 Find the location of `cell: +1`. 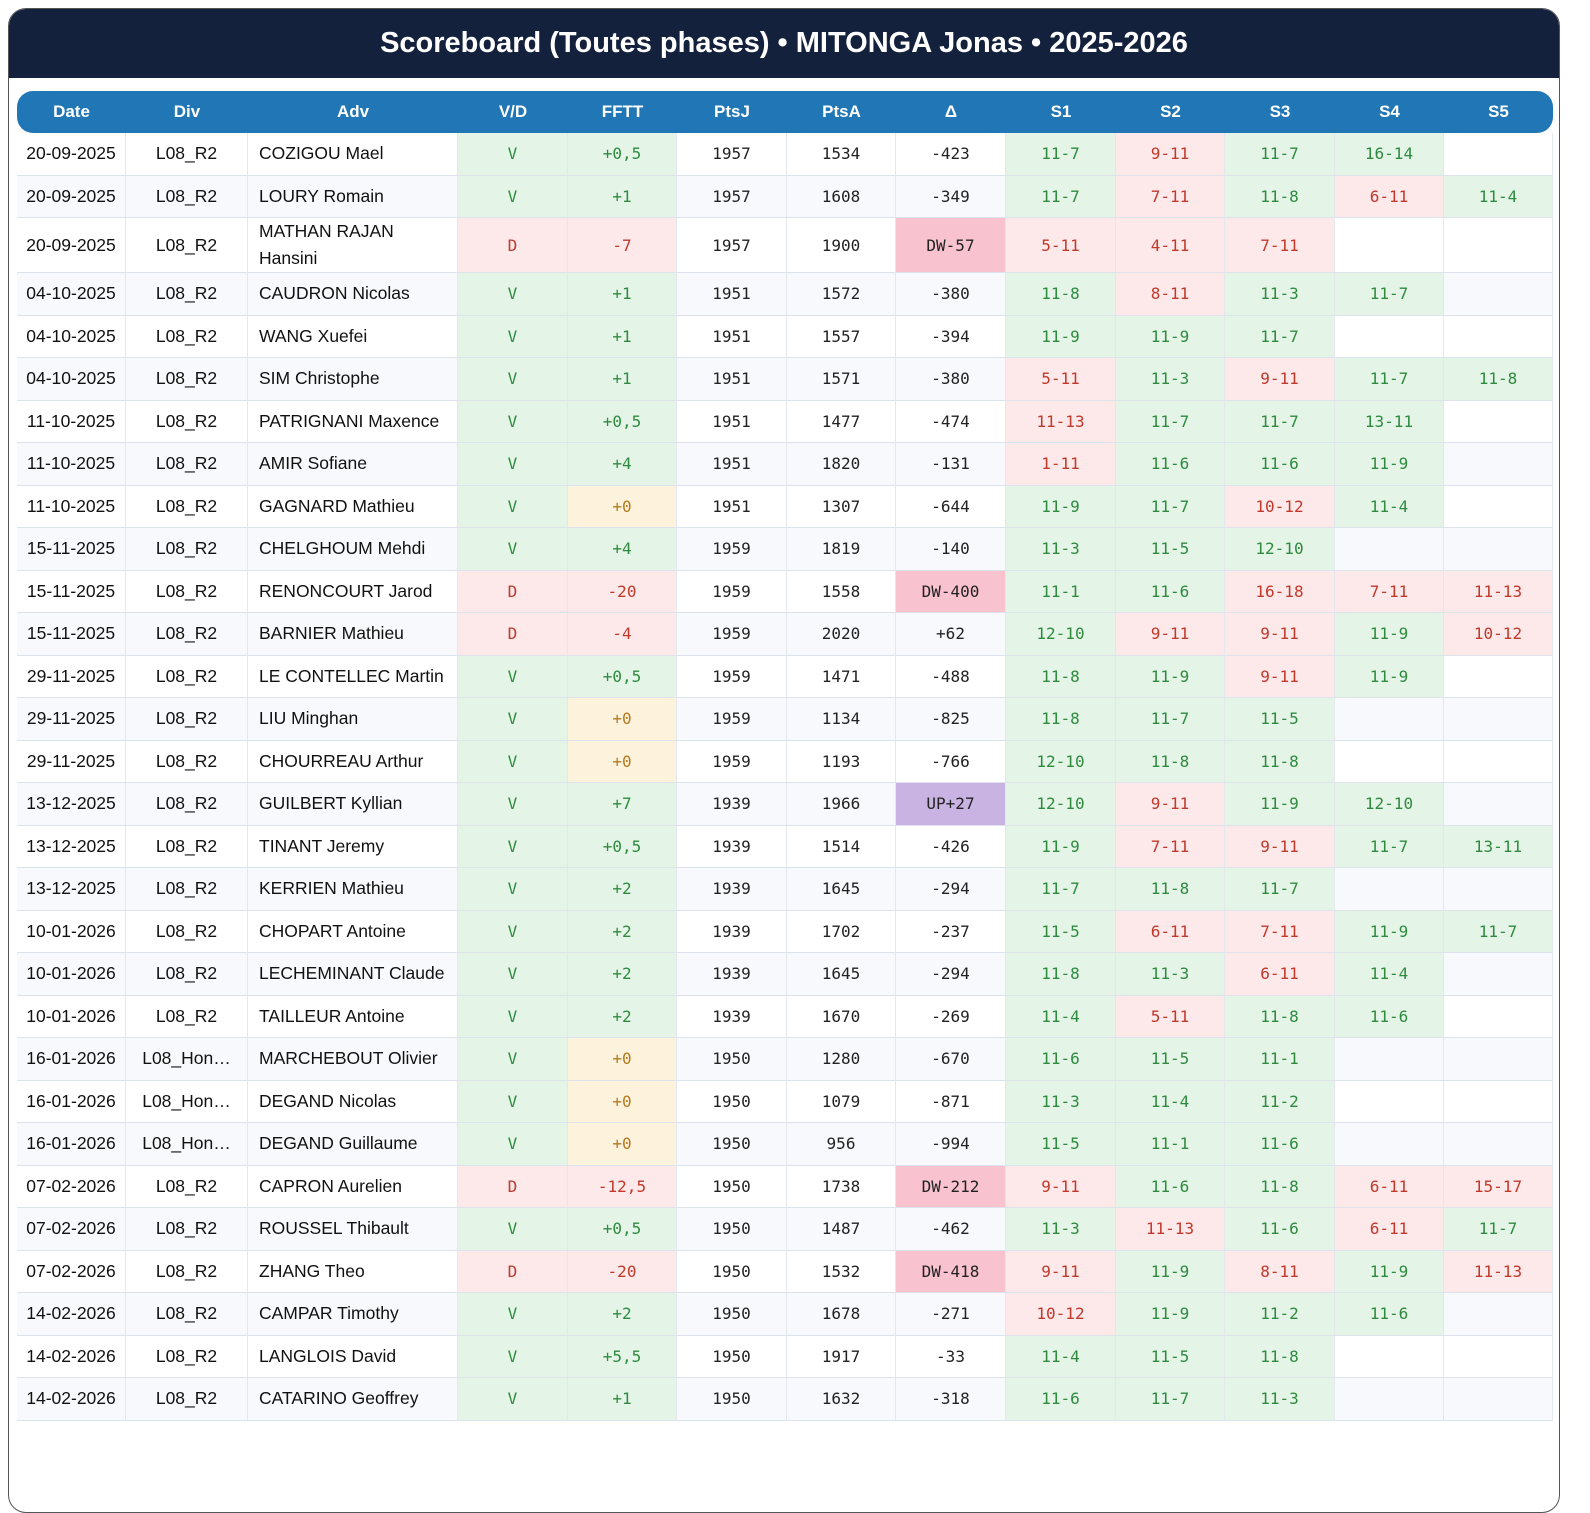

cell: +1 is located at coordinates (622, 1399).